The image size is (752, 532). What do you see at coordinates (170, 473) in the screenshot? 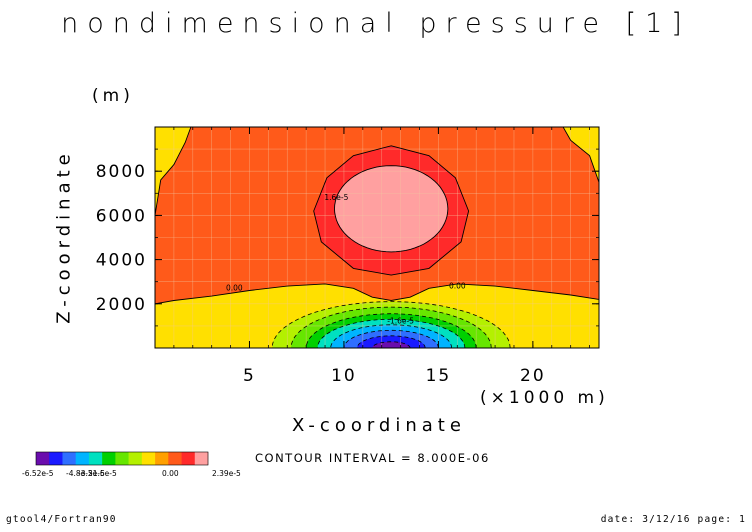
I see `colorbar-tick-label: 0.00` at bounding box center [170, 473].